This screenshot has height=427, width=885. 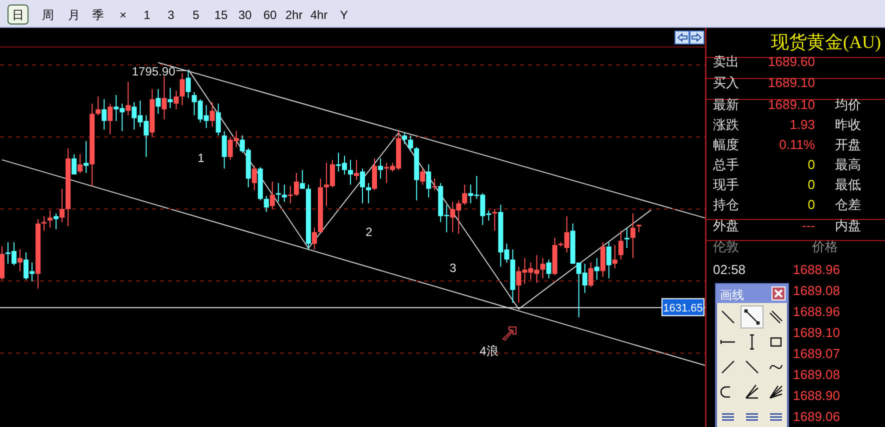 I want to click on text: 1688.90, so click(x=816, y=395).